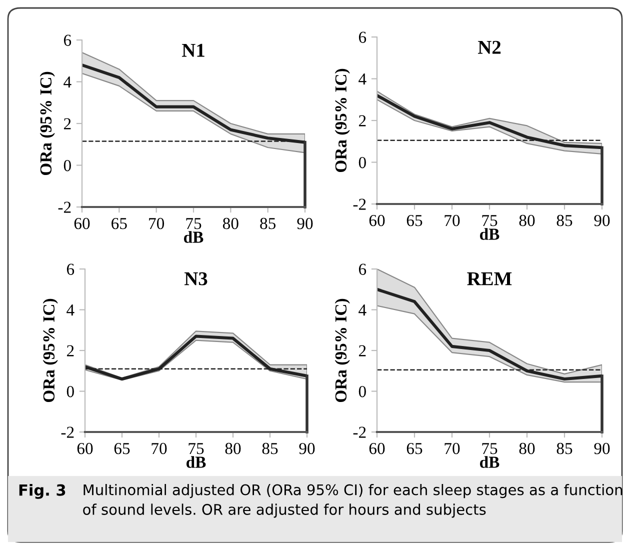 The image size is (630, 546). What do you see at coordinates (352, 501) in the screenshot?
I see `text: Multinomial adjusted OR (ORa 95% CI) for each sleep stages as a function of sound levels. OR are adjusted for hours and subjects` at bounding box center [352, 501].